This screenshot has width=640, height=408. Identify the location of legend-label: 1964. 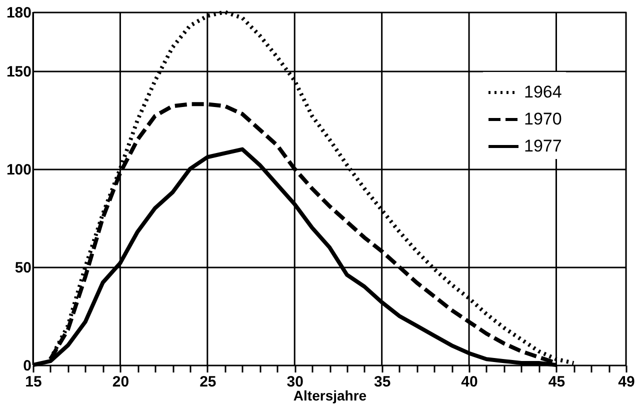
(543, 92).